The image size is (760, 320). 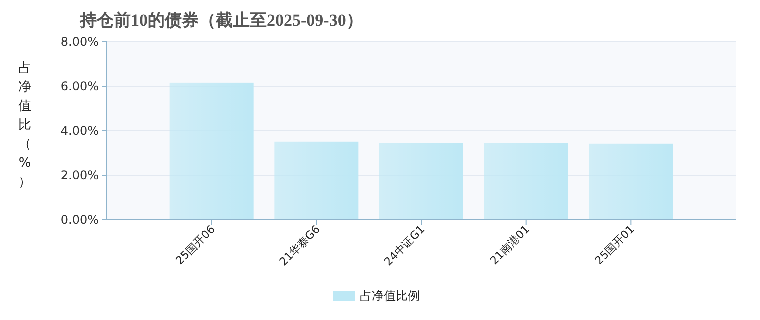 What do you see at coordinates (79, 87) in the screenshot?
I see `y-tick-label: 6.00%` at bounding box center [79, 87].